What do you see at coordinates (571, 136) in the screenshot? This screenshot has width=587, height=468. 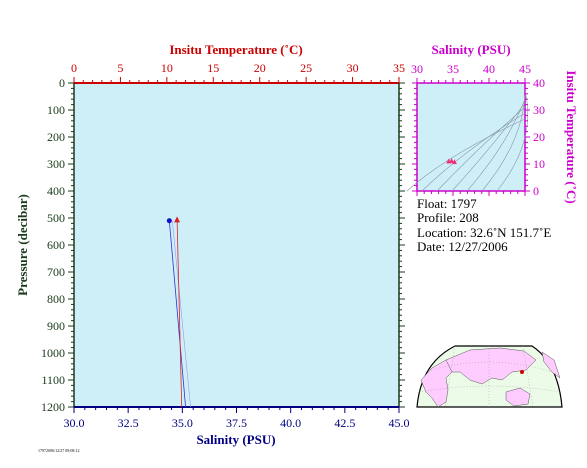 I see `ts-right-axis-label: Insitu Temperature (˚C)` at bounding box center [571, 136].